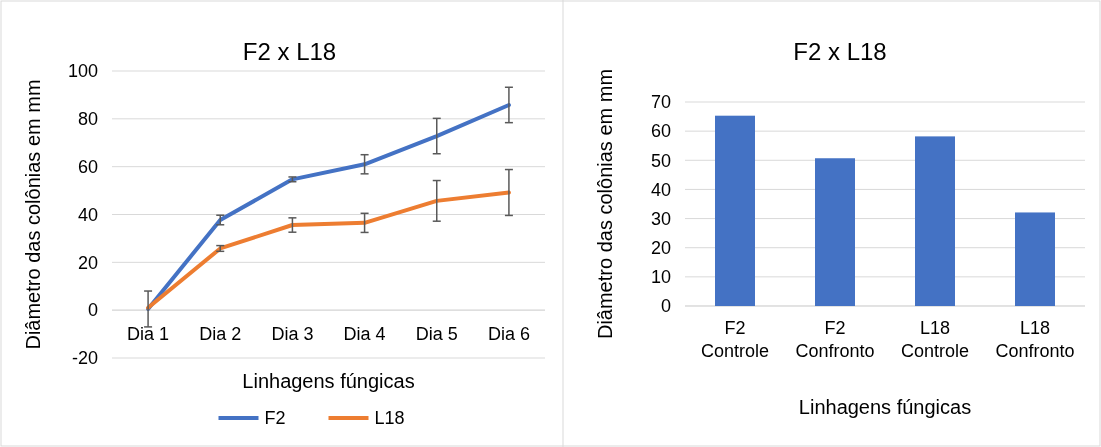 This screenshot has width=1101, height=447. I want to click on x-tick-label: Dia 5, so click(436, 334).